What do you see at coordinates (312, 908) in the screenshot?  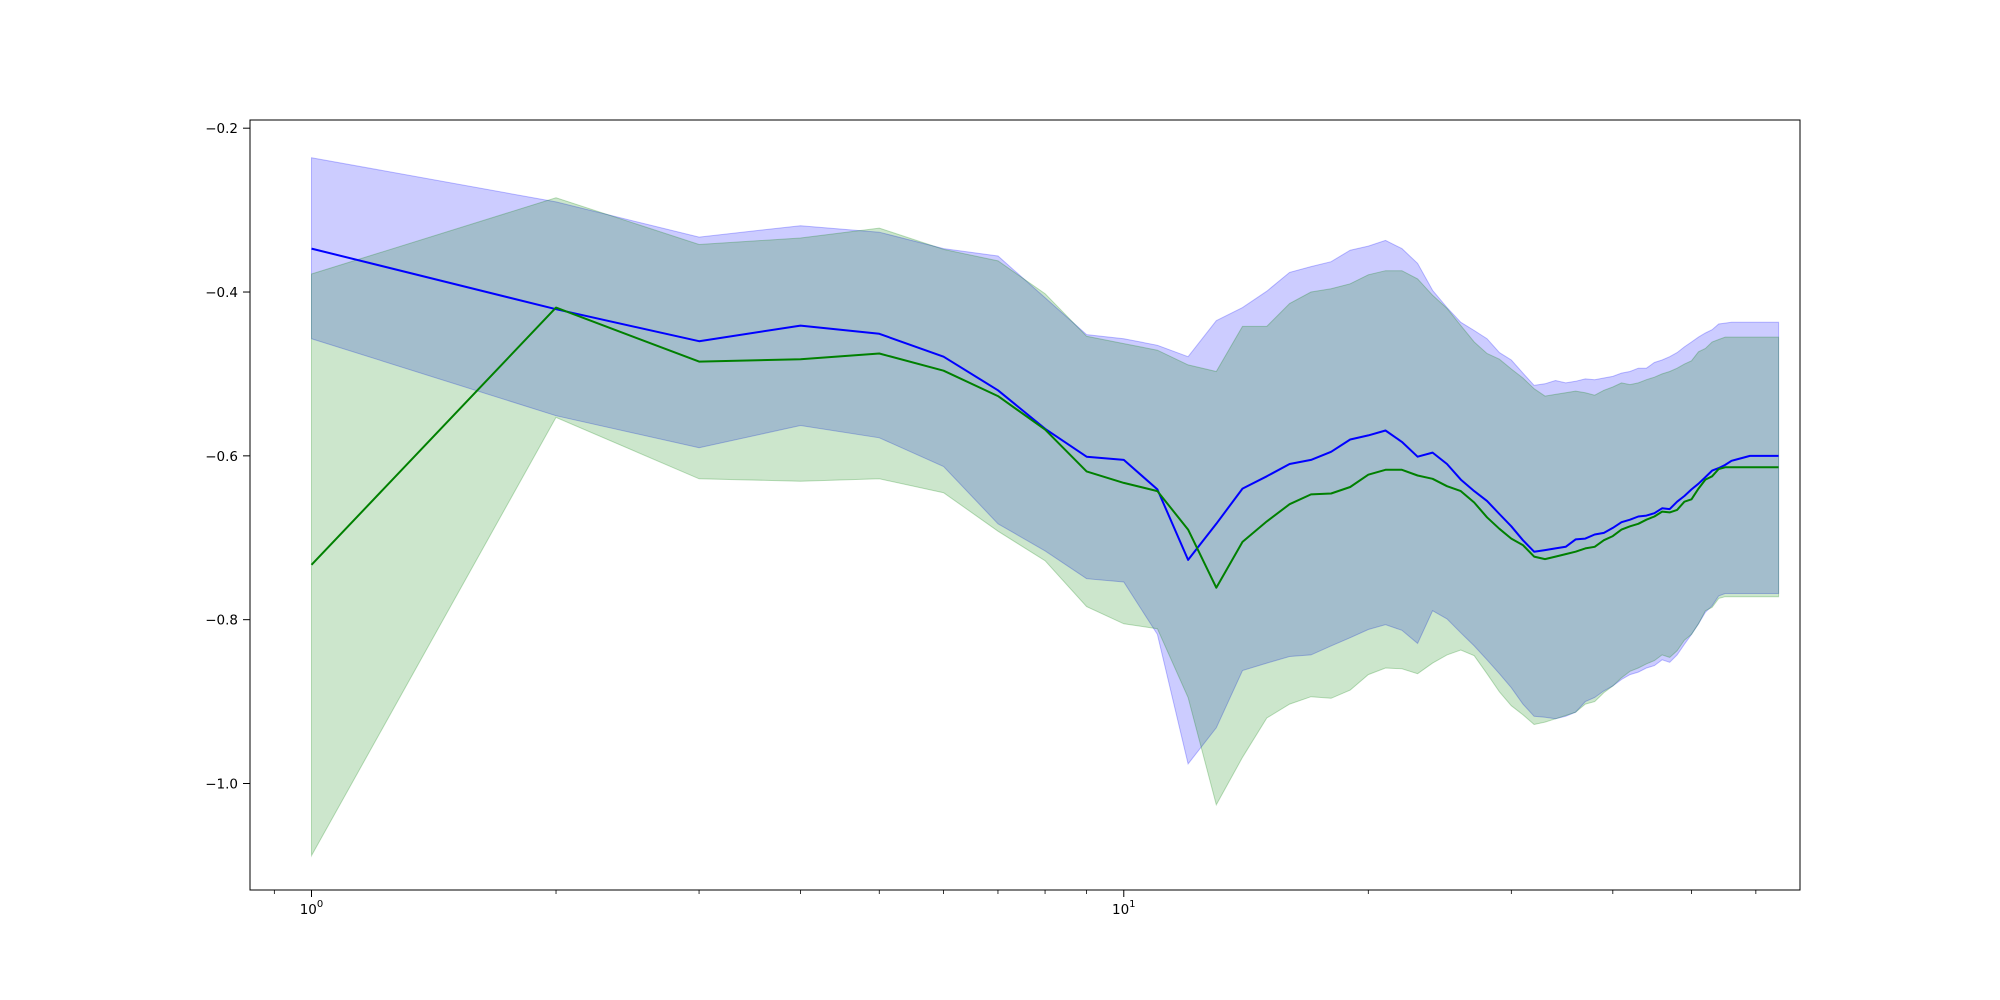 I see `x-tick-label: 10⁰` at bounding box center [312, 908].